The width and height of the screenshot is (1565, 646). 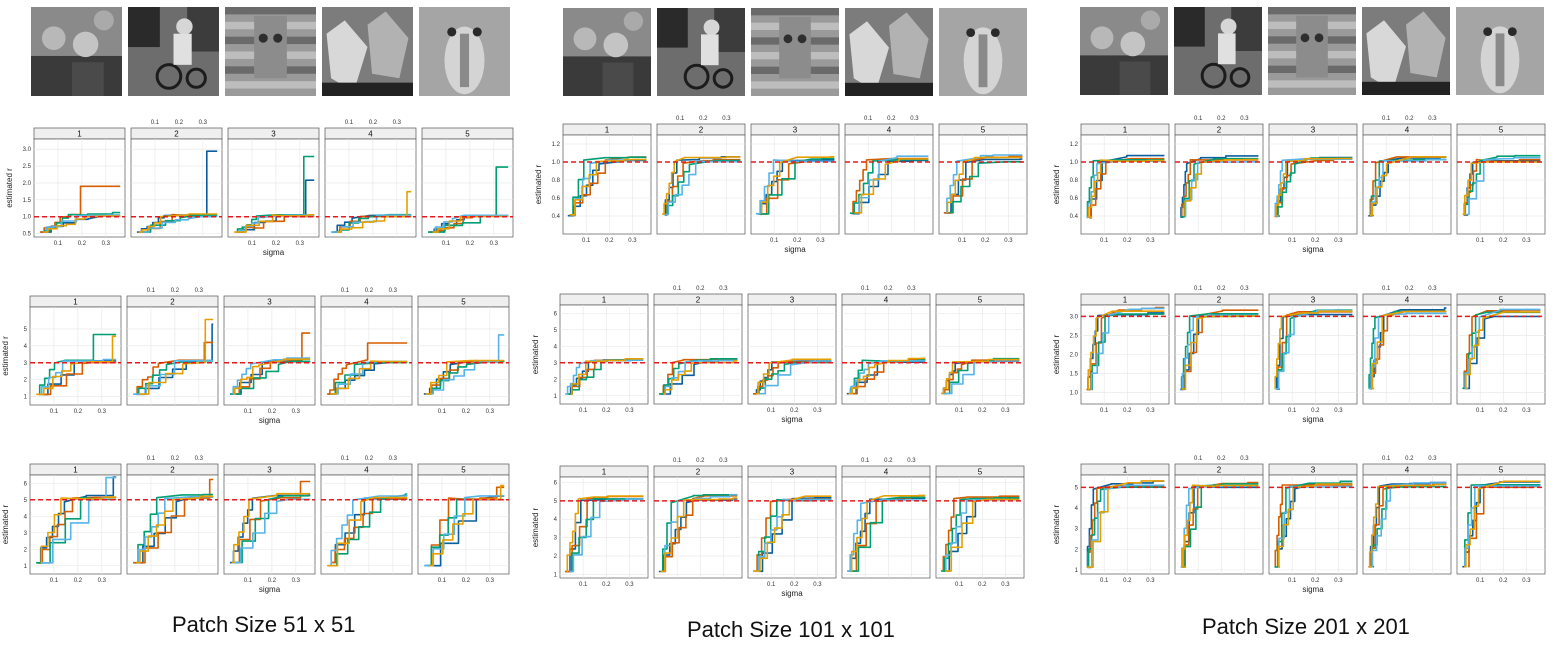 I want to click on y-tick-label: 1.2, so click(x=556, y=145).